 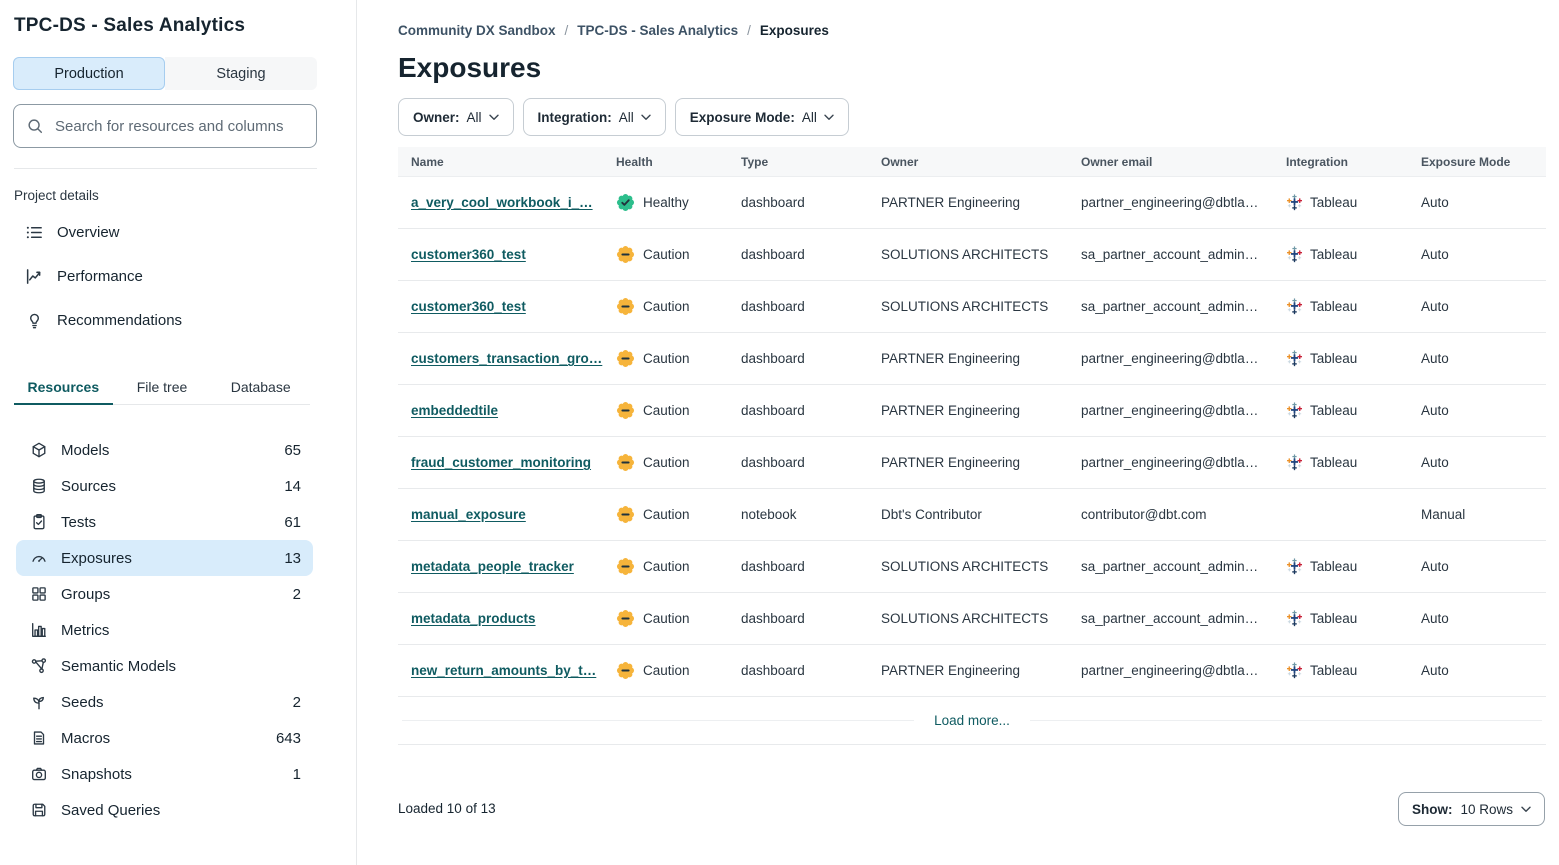 I want to click on filter-label: Integration:, so click(x=574, y=117).